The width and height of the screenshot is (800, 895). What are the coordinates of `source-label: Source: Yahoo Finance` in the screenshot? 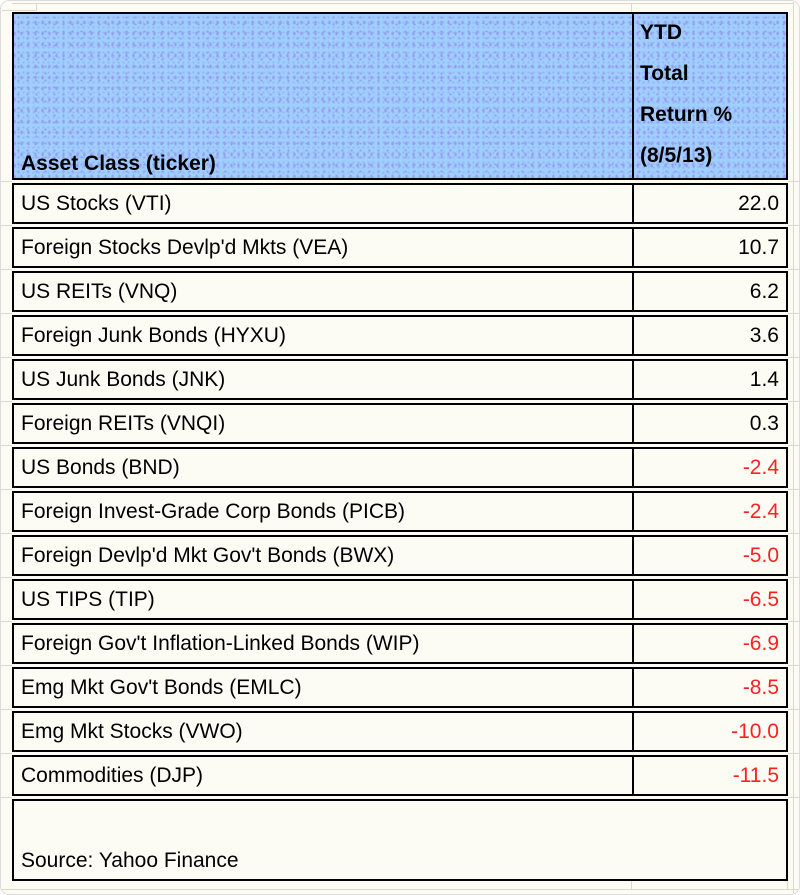 It's located at (130, 860).